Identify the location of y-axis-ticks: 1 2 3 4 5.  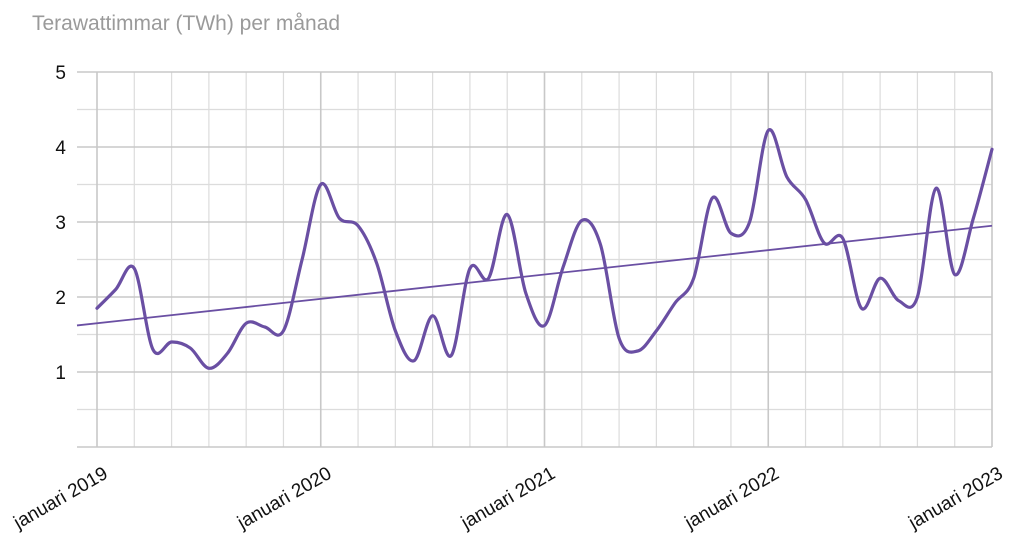
(60, 223).